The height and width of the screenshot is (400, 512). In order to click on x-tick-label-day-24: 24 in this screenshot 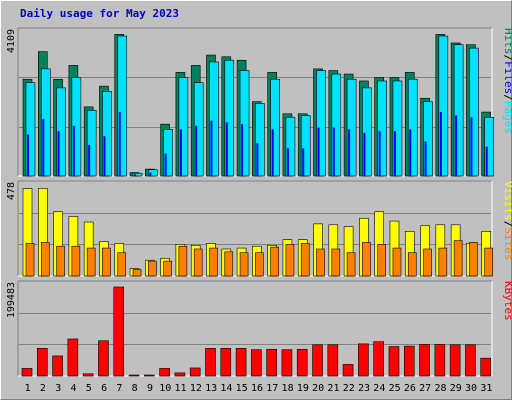, I will do `click(379, 388)`.